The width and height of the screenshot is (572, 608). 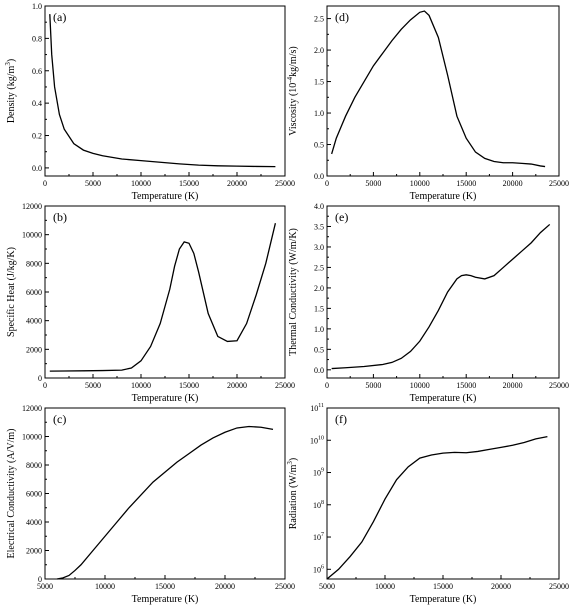 What do you see at coordinates (60, 217) in the screenshot?
I see `panel-label: (b)` at bounding box center [60, 217].